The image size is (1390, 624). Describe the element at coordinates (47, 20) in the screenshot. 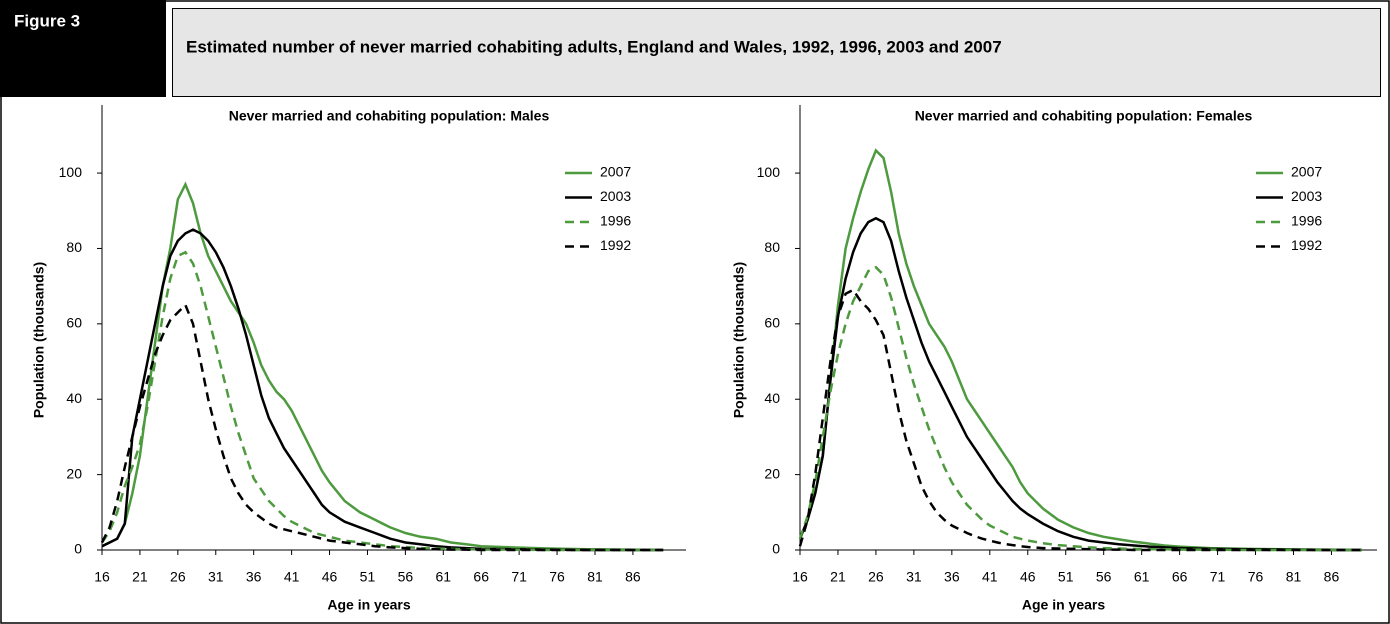

I see `figure-label: Figure 3` at that location.